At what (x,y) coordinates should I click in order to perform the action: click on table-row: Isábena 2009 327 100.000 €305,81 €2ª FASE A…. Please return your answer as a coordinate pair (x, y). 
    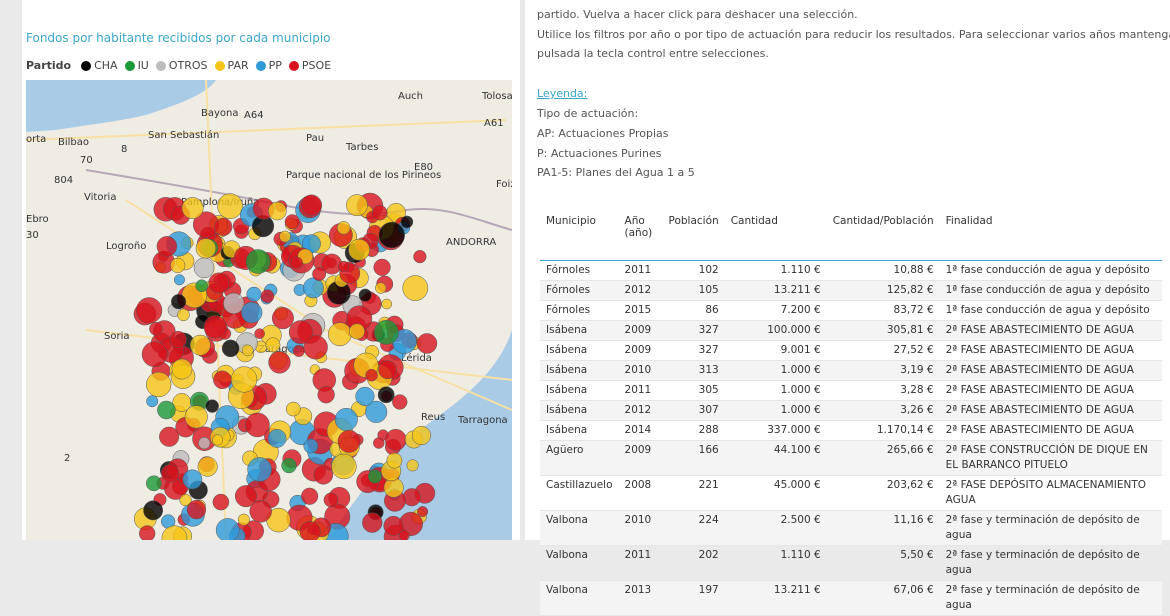
    Looking at the image, I should click on (851, 330).